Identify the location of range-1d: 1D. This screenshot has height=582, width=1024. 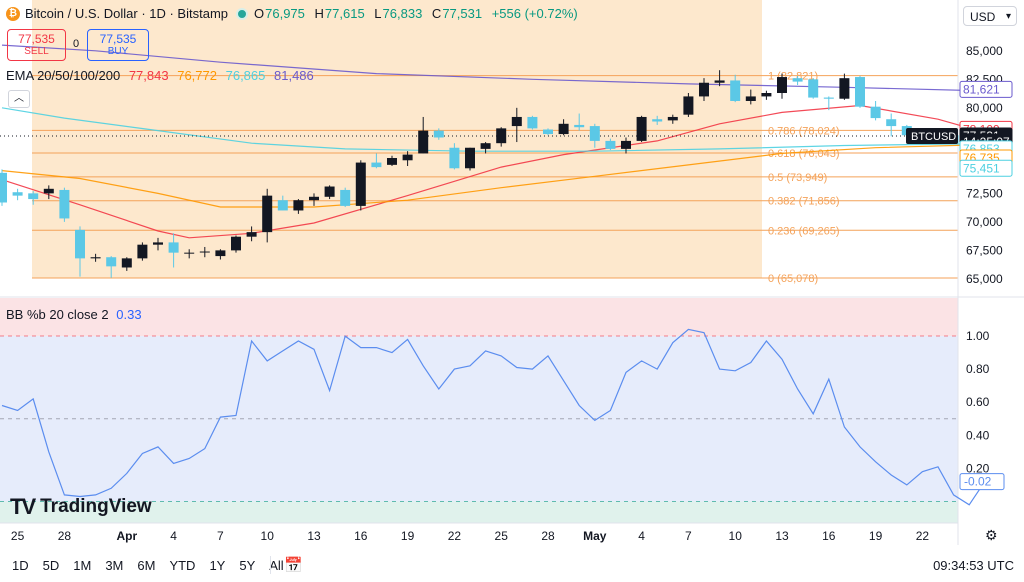
(20, 565).